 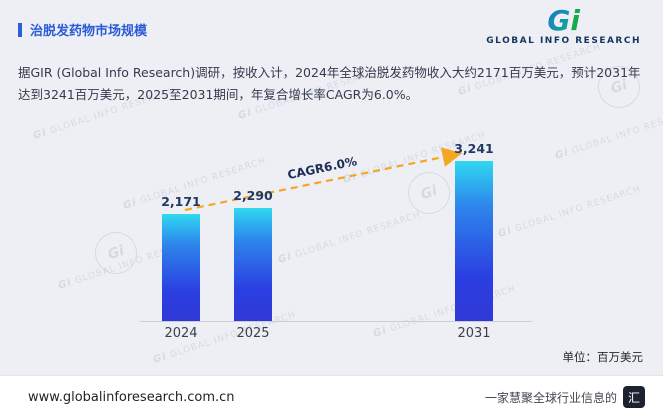 What do you see at coordinates (474, 148) in the screenshot?
I see `bar-value-label: 3,241` at bounding box center [474, 148].